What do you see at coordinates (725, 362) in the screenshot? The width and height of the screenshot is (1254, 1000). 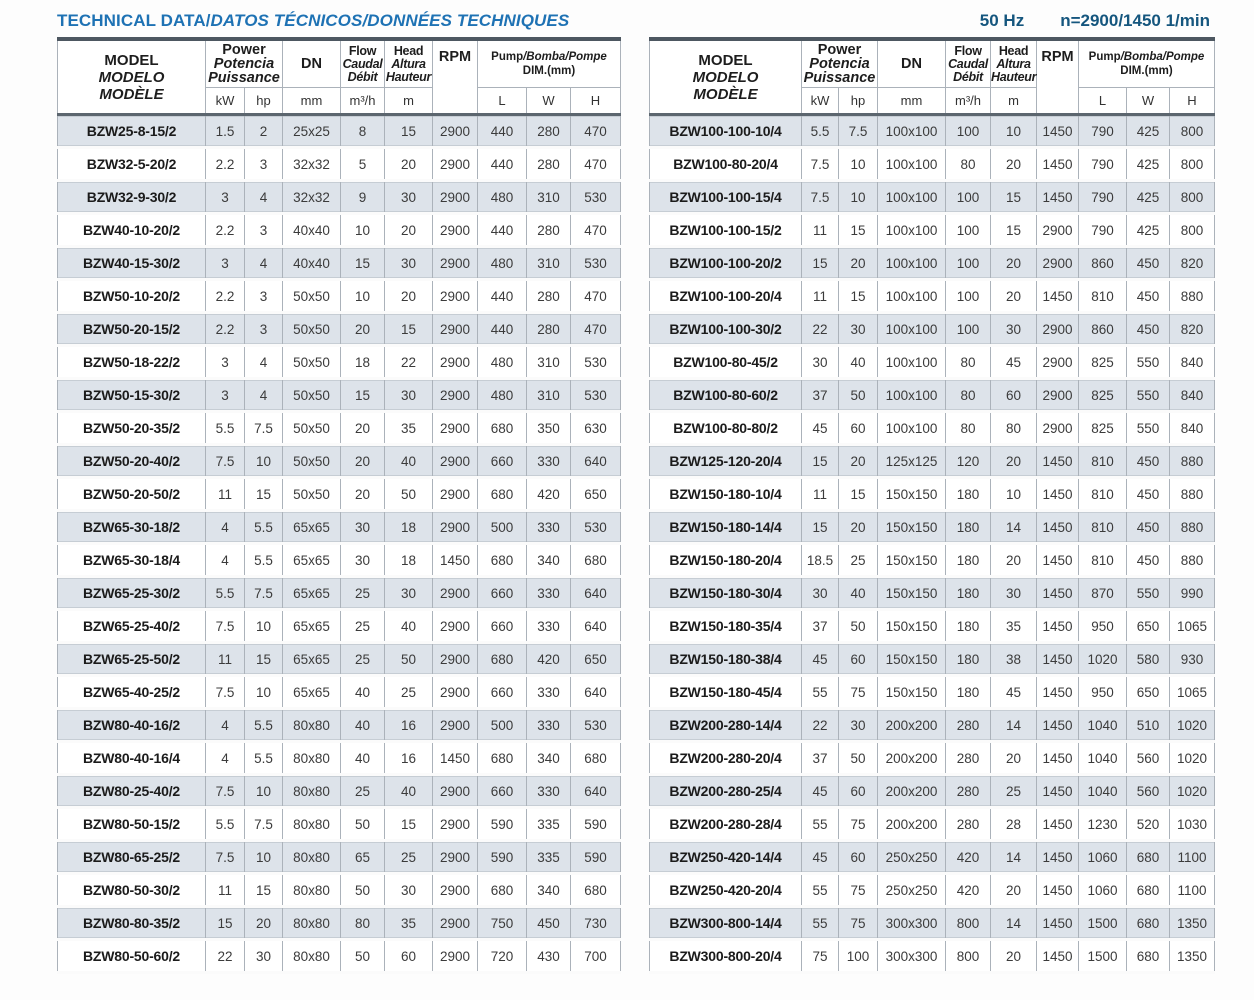 I see `model-cell: BZW100-80-45/2` at bounding box center [725, 362].